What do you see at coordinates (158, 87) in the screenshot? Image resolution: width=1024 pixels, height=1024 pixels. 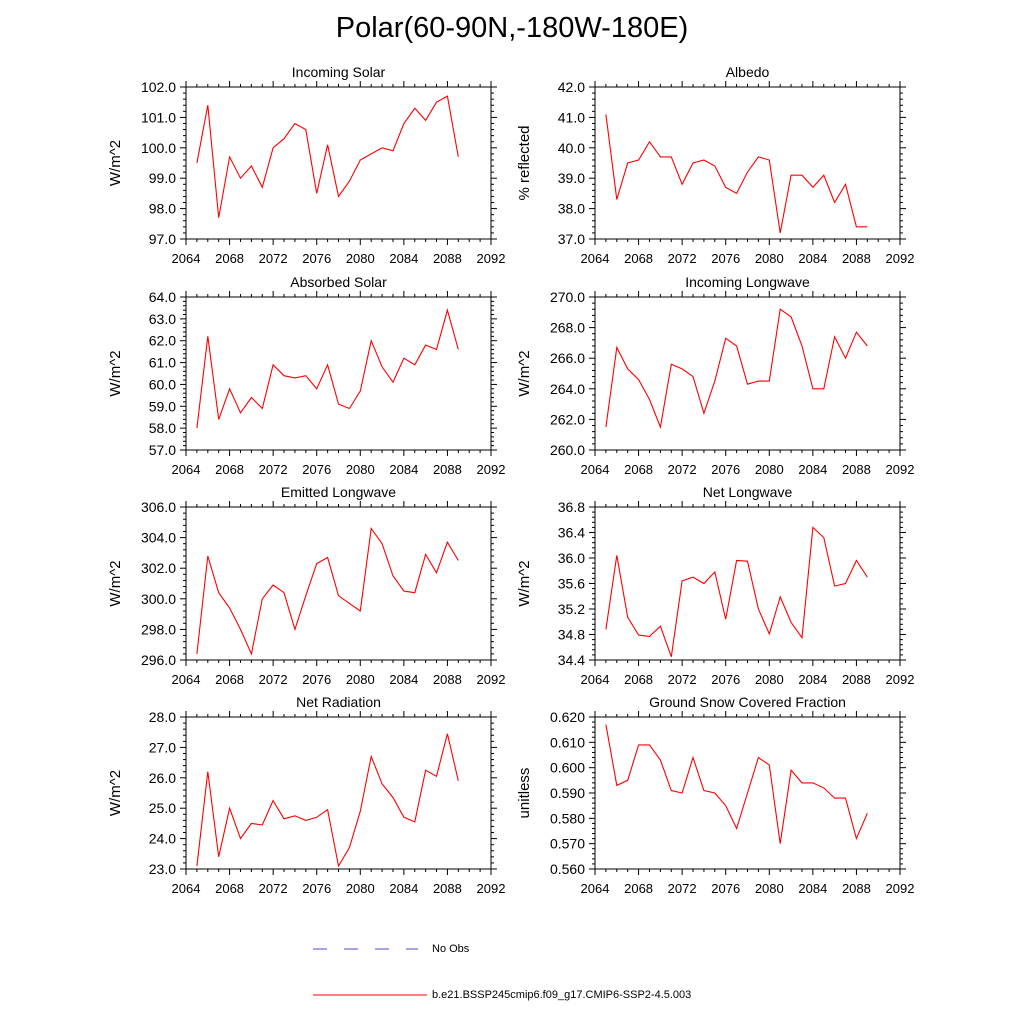 I see `y-tick-label: 102.0` at bounding box center [158, 87].